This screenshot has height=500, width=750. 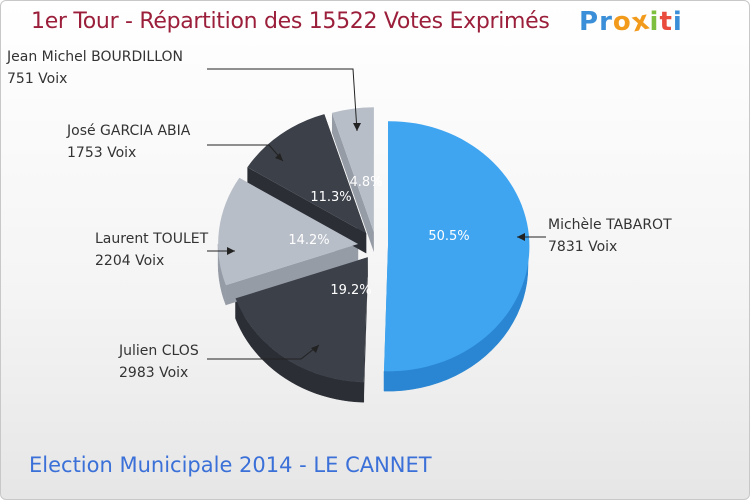 I want to click on slice-votes-label: 7831 Voix, so click(x=582, y=247).